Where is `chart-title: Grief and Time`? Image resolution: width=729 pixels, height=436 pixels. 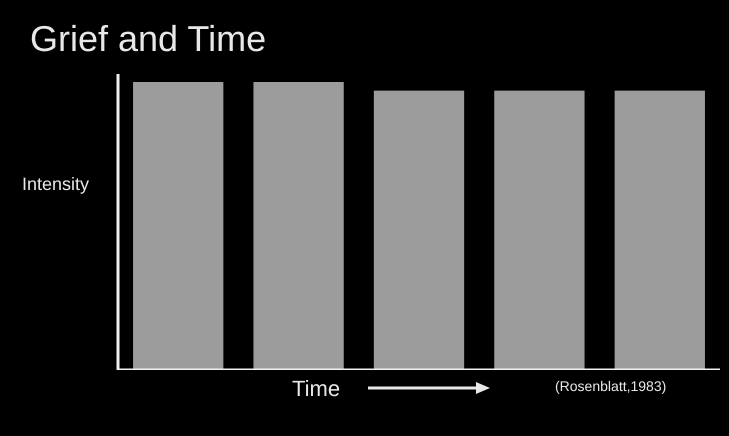 chart-title: Grief and Time is located at coordinates (148, 39).